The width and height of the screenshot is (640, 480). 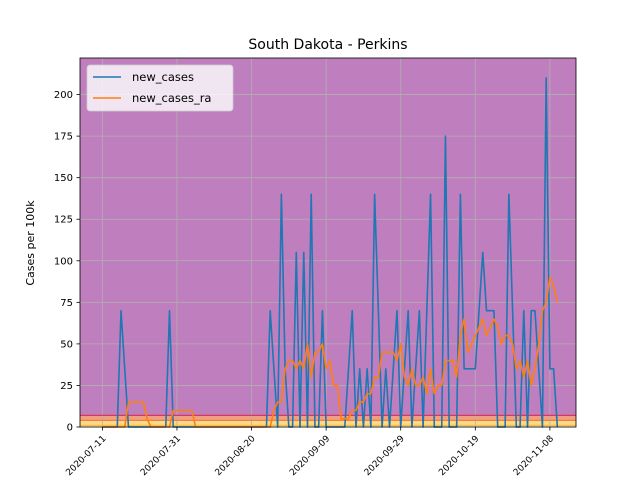 What do you see at coordinates (66, 303) in the screenshot?
I see `y-tick-label: 75` at bounding box center [66, 303].